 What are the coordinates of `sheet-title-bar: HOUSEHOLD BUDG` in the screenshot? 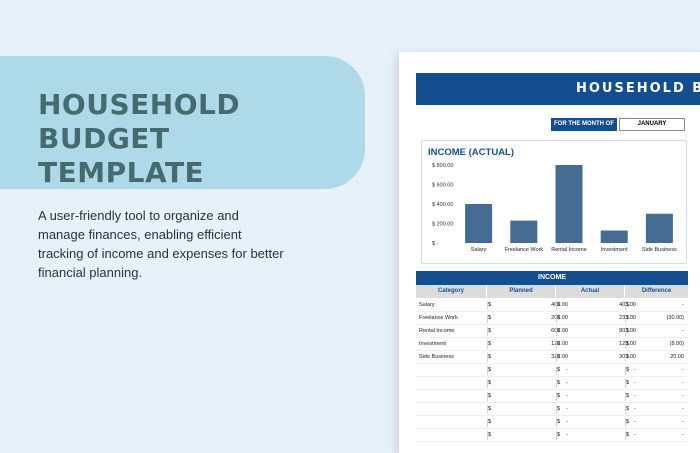 It's located at (558, 89).